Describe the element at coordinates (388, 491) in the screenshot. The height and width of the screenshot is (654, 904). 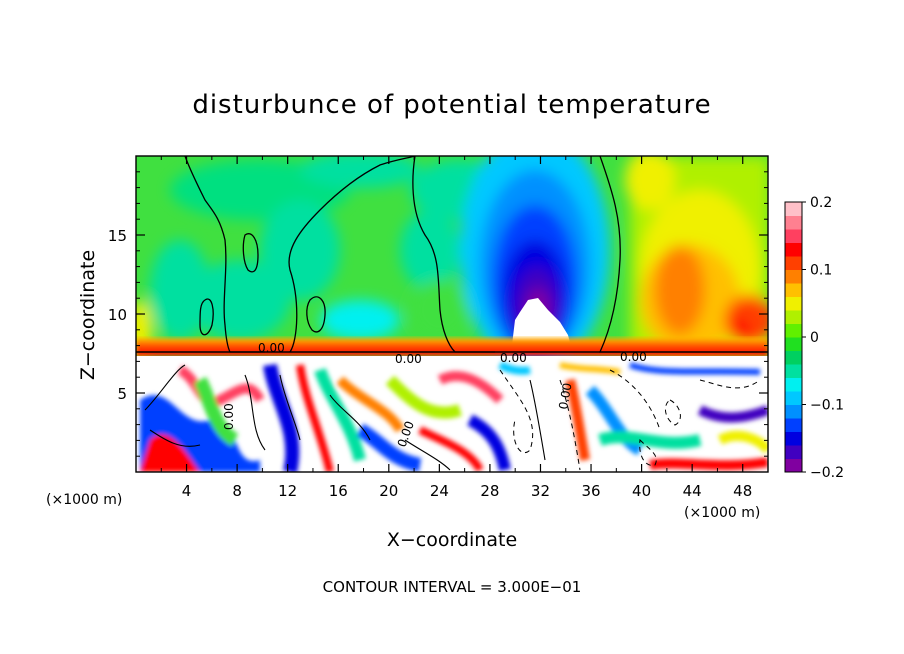
I see `x-tick-label: 20` at that location.